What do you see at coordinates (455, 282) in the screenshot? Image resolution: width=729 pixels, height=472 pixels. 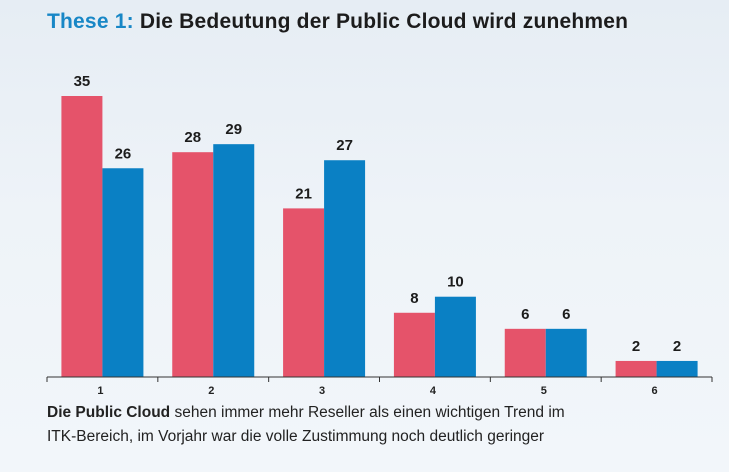 I see `data-label: 10` at bounding box center [455, 282].